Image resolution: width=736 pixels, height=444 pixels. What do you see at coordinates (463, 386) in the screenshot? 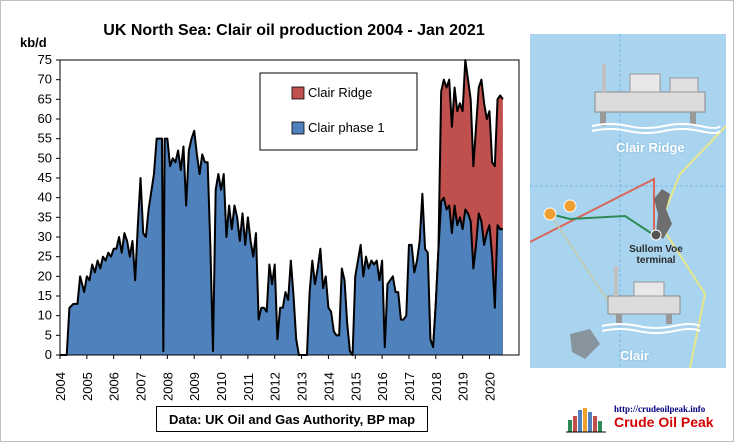
I see `x-tick-label: 2019` at bounding box center [463, 386].